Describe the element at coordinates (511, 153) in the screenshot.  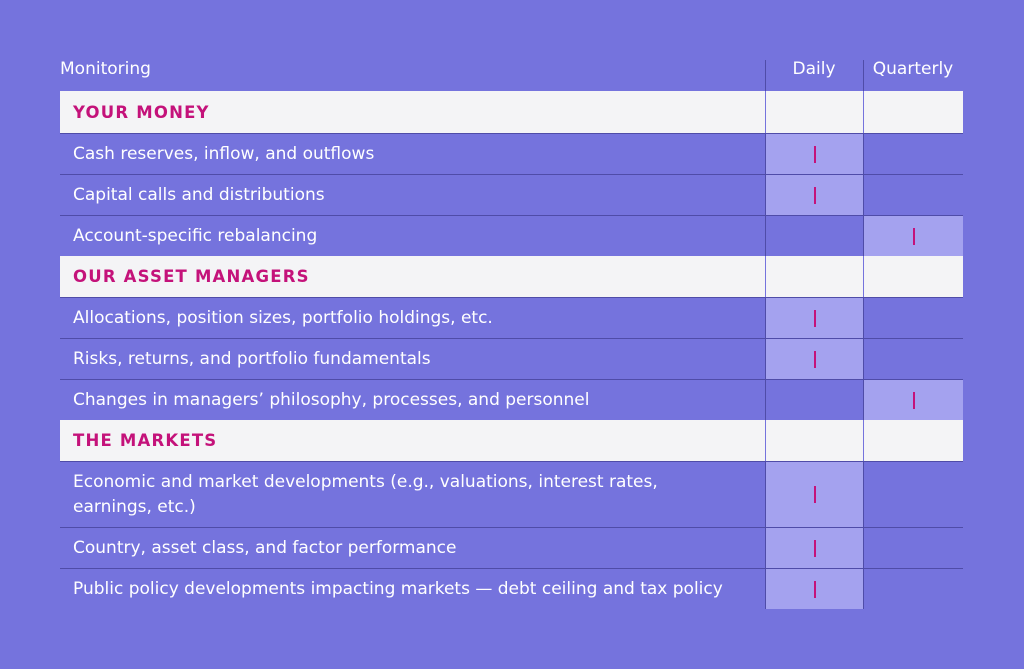
I see `table-row: Cash reserves, inflow, and outflows` at that location.